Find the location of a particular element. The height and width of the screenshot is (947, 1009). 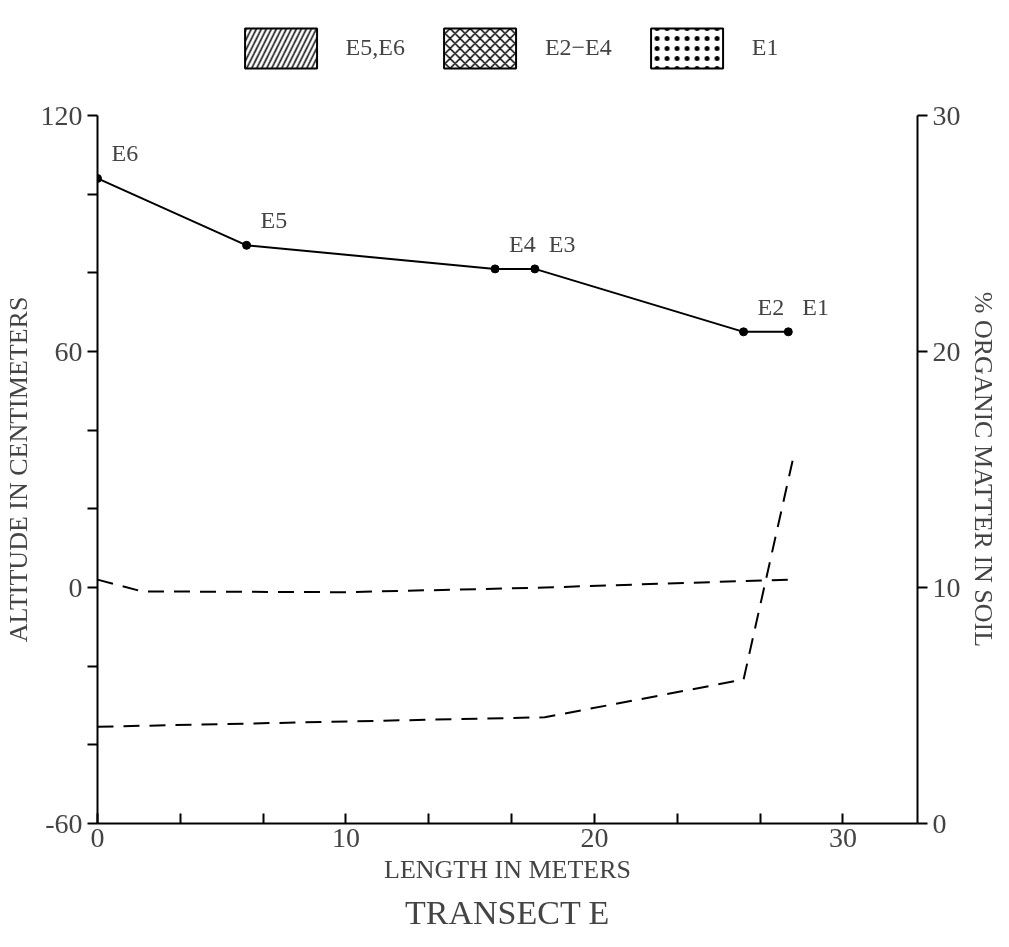

x-axis-title: LENGTH IN METERS is located at coordinates (507, 869).